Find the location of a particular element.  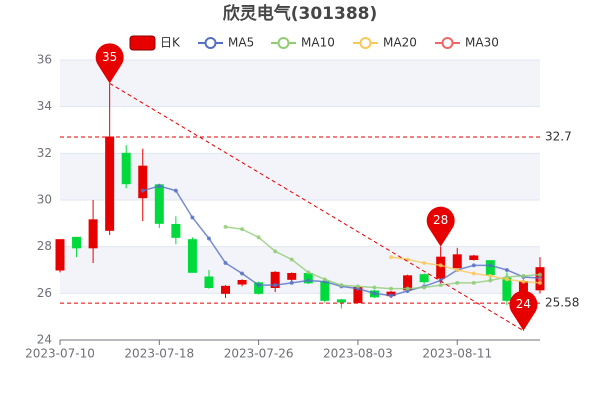

y-tick-label: 30 is located at coordinates (44, 200).